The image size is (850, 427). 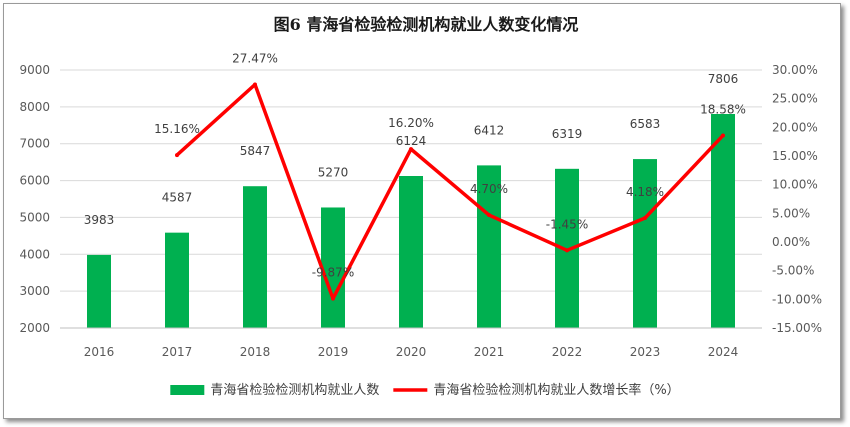 I want to click on y-right-tick-label: 5.00%, so click(x=791, y=213).